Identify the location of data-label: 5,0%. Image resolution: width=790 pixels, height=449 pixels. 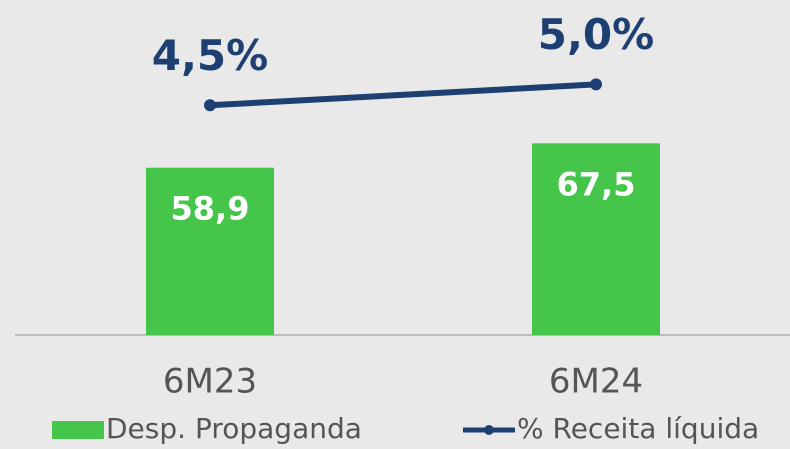
(596, 34).